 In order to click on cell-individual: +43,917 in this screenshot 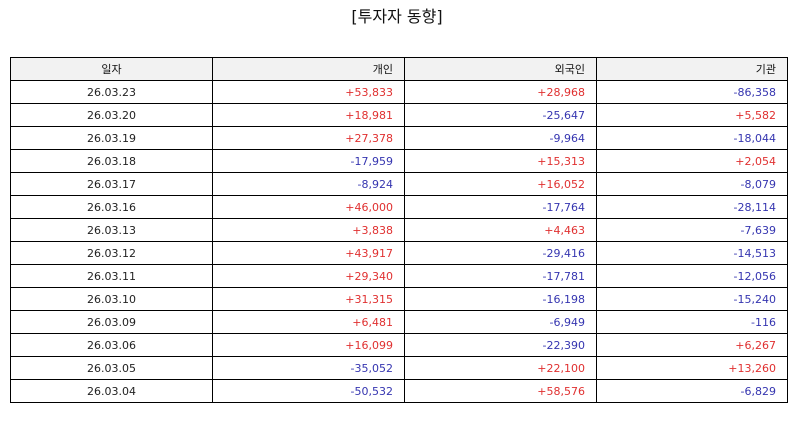, I will do `click(308, 253)`.